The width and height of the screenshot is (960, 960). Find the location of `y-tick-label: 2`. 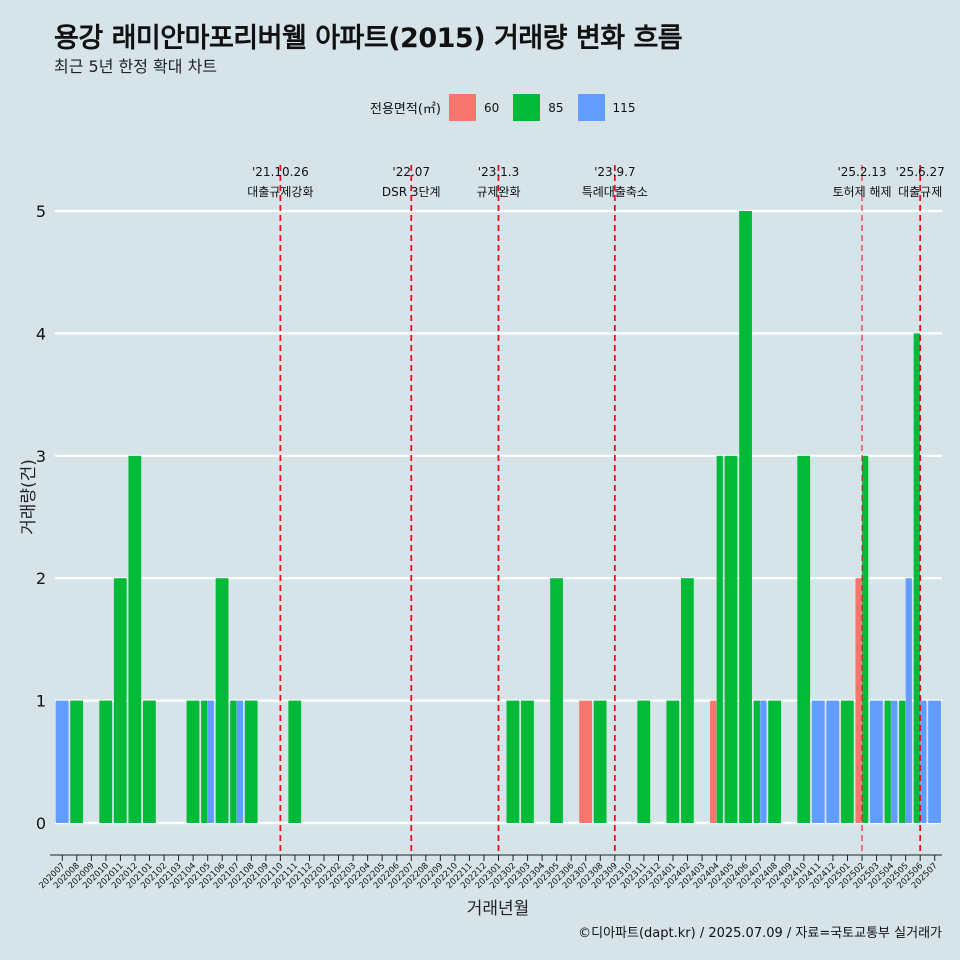

y-tick-label: 2 is located at coordinates (41, 578).